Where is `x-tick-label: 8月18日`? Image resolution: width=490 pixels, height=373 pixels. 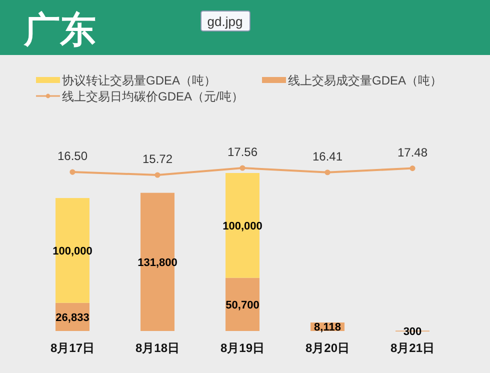
x-tick-label: 8月18日 is located at coordinates (157, 348).